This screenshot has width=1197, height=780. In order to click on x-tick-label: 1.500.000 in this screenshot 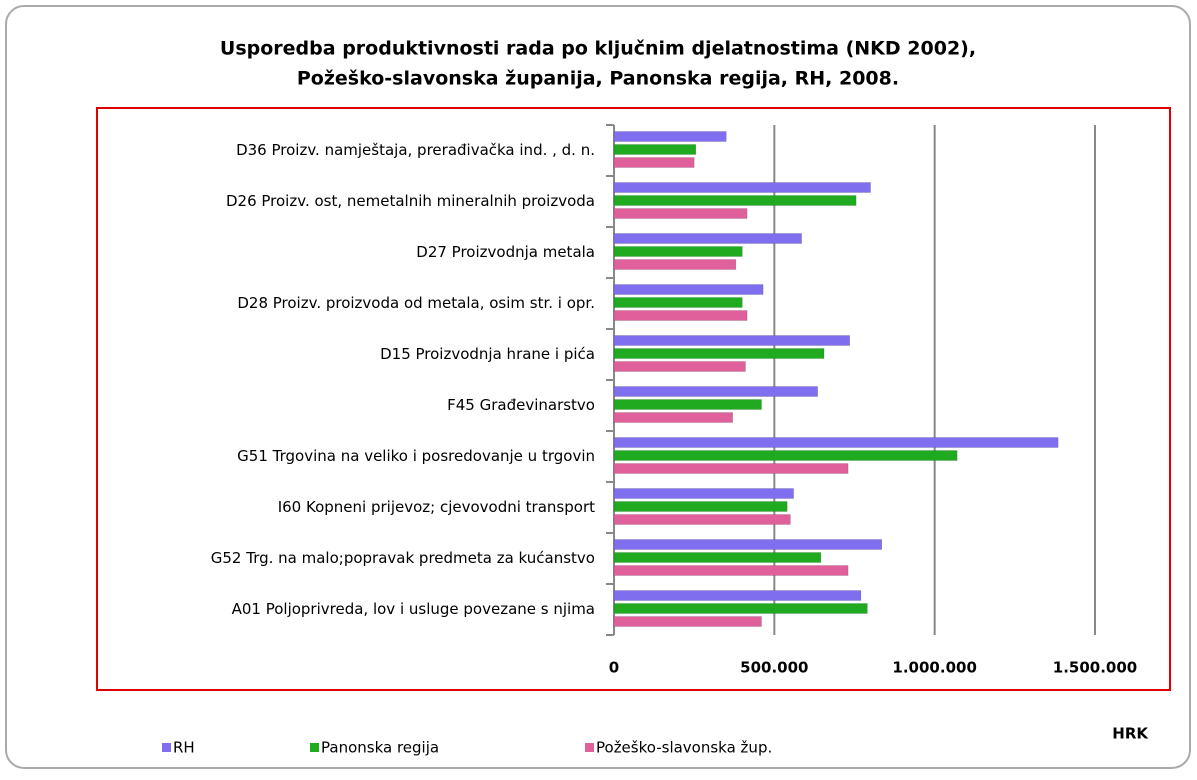, I will do `click(1095, 668)`.